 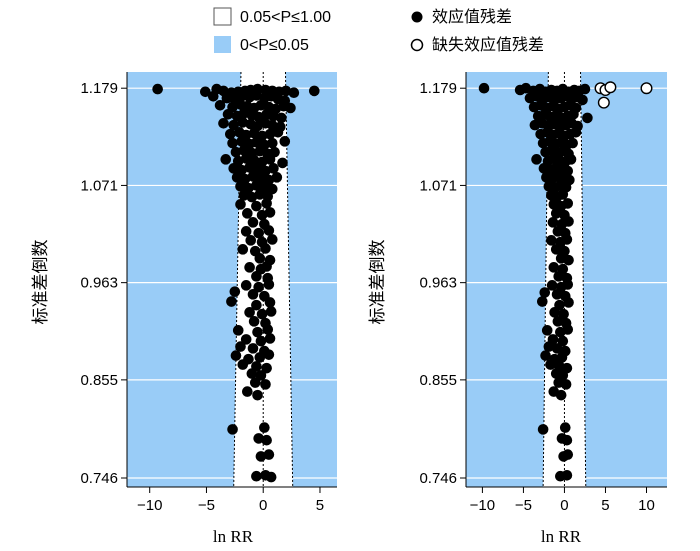 I want to click on left-y-tick-label-1: 0.855, so click(x=99, y=380).